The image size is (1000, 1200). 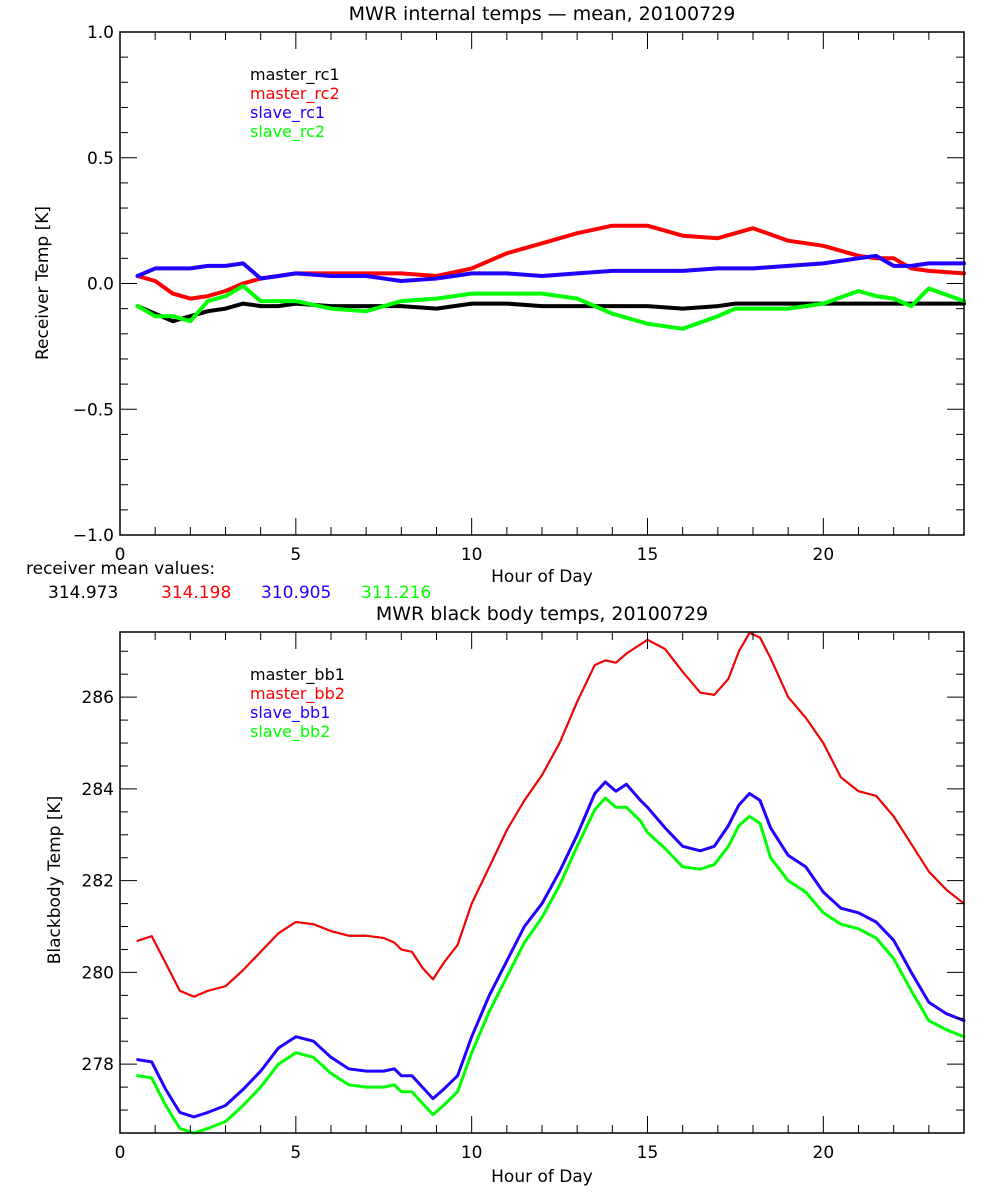 I want to click on series-group, so click(x=550, y=277).